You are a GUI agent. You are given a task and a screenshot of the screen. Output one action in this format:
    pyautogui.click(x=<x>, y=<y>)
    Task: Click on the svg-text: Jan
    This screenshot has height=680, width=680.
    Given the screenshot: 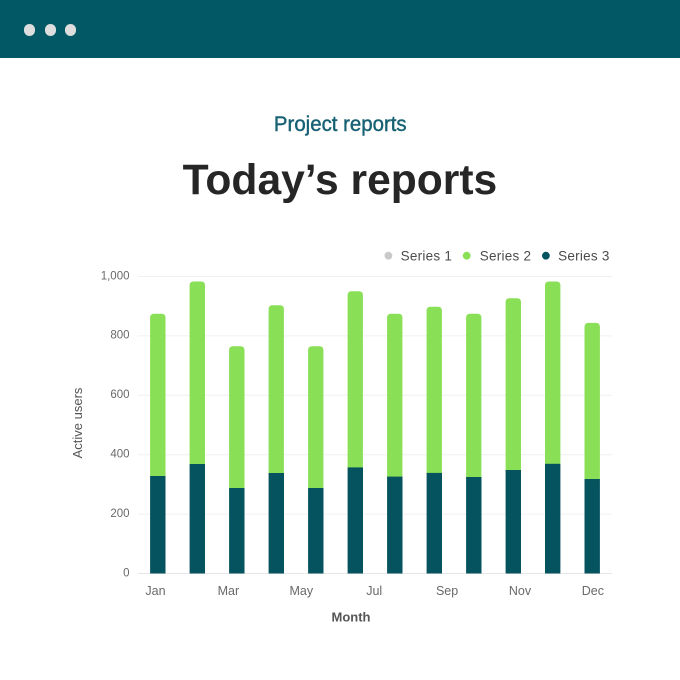 What is the action you would take?
    pyautogui.click(x=155, y=591)
    